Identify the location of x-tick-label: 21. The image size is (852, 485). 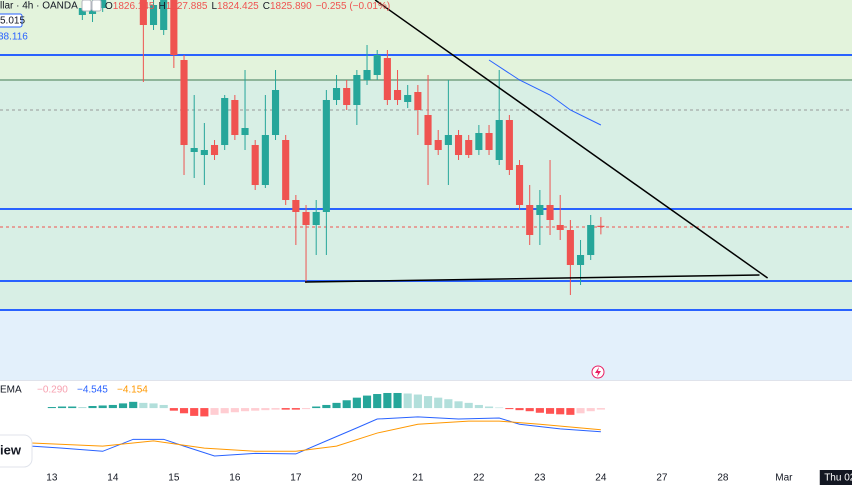
(418, 478).